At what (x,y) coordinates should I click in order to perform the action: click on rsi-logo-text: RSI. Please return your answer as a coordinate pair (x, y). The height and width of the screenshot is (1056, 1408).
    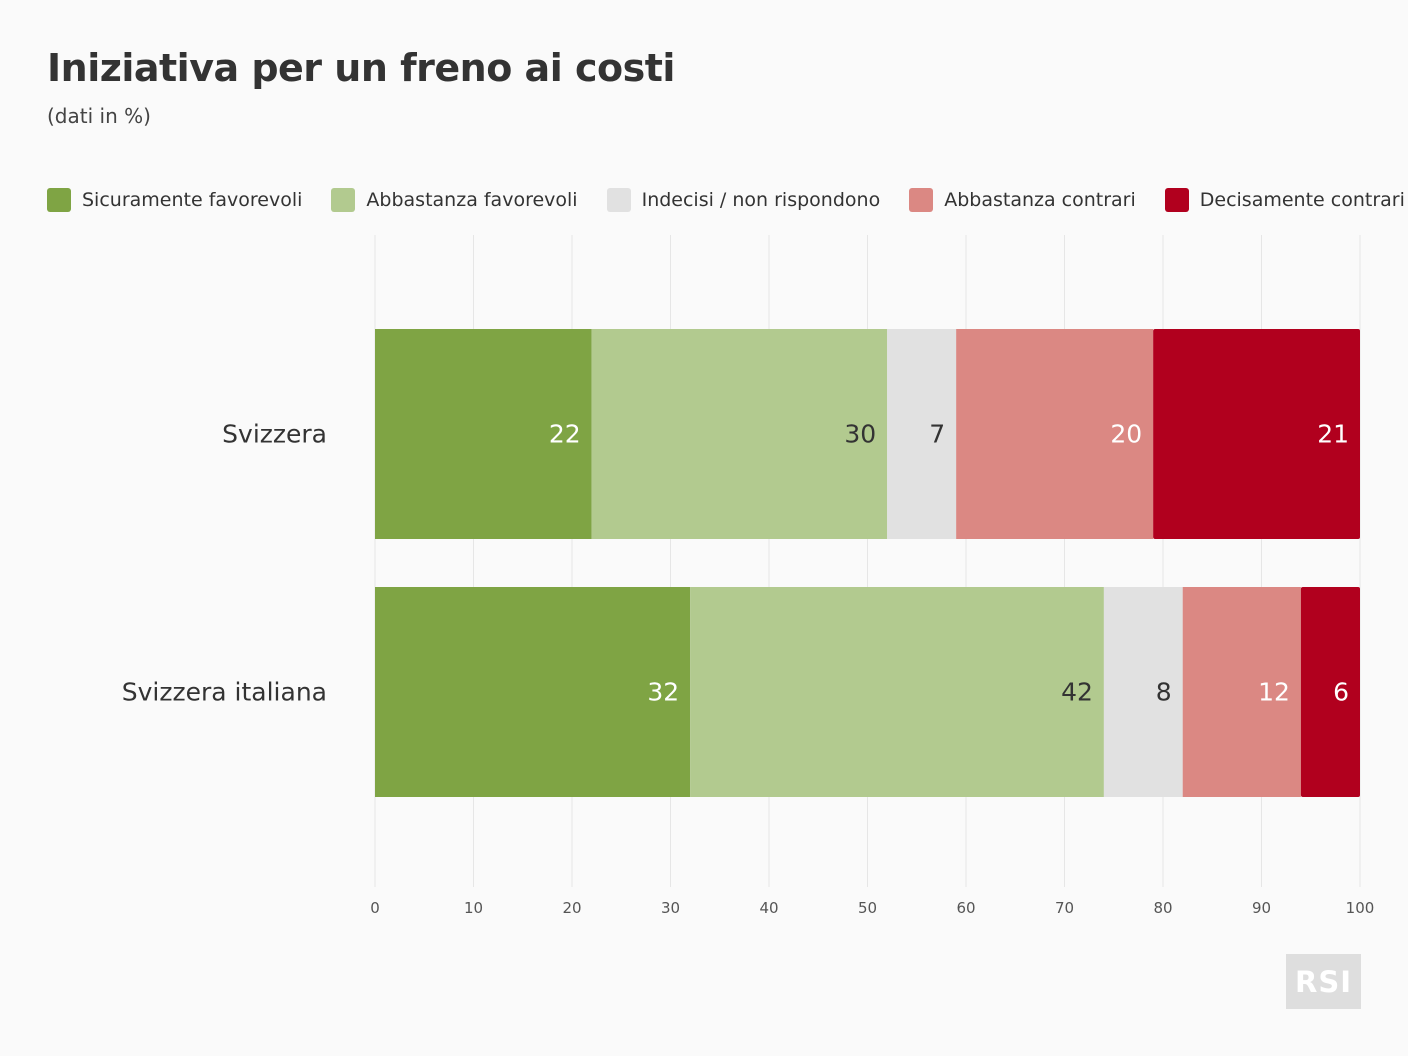
    Looking at the image, I should click on (1323, 981).